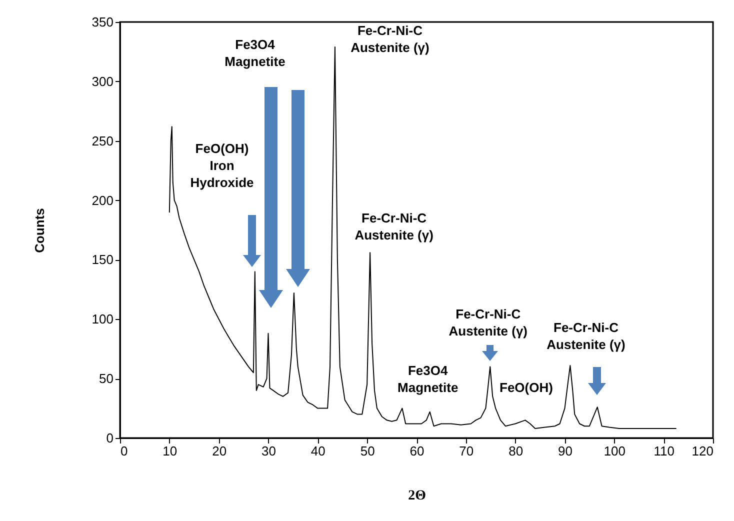 The image size is (734, 521). I want to click on y-axis-title: Counts, so click(39, 230).